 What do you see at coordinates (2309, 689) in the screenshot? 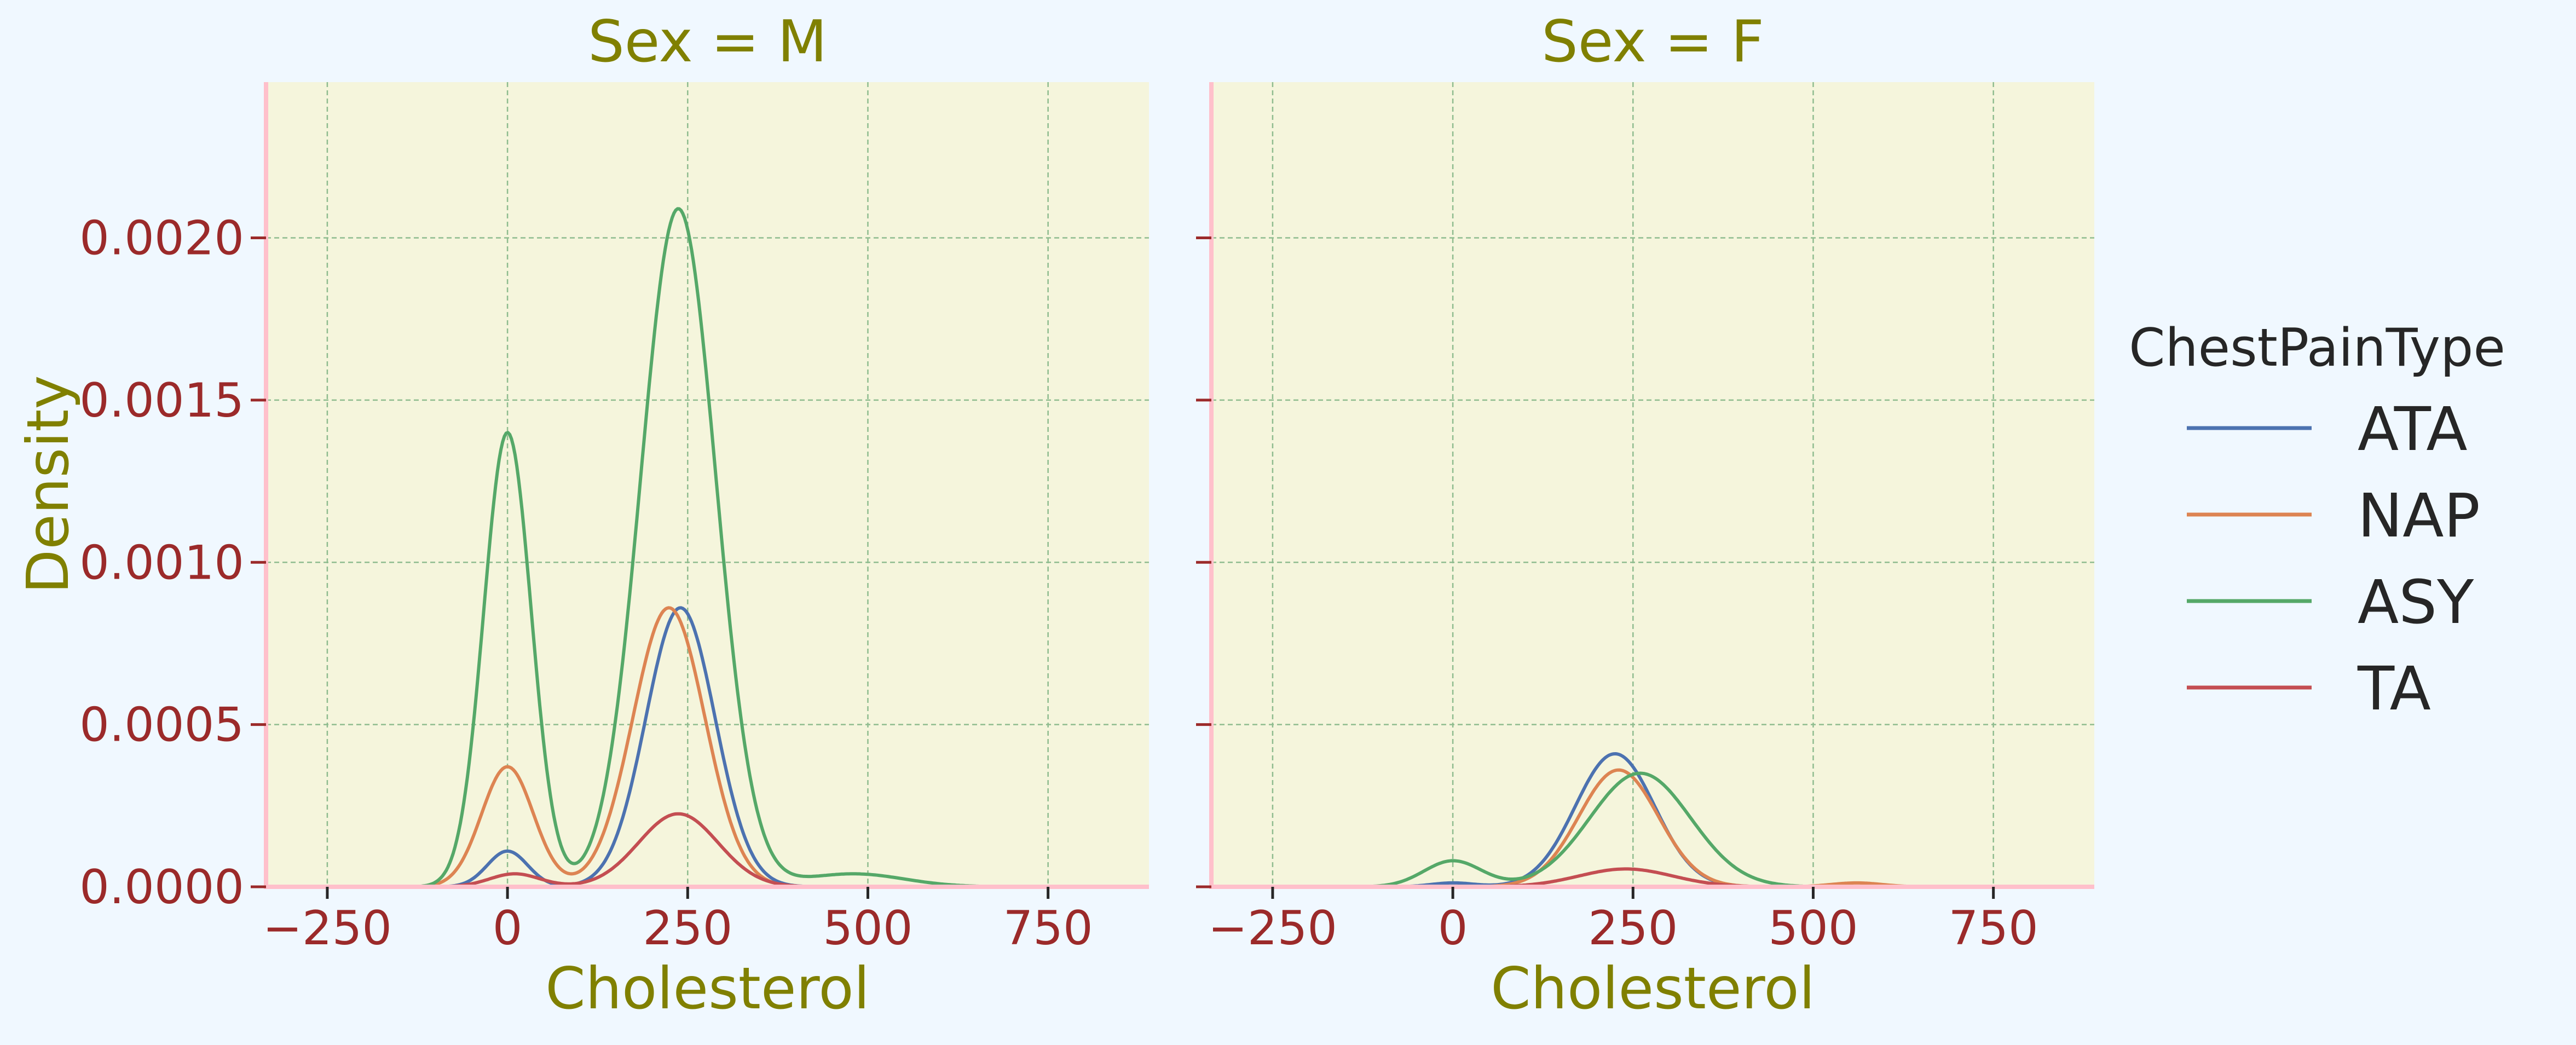
I see `legend-item-ta: TA` at bounding box center [2309, 689].